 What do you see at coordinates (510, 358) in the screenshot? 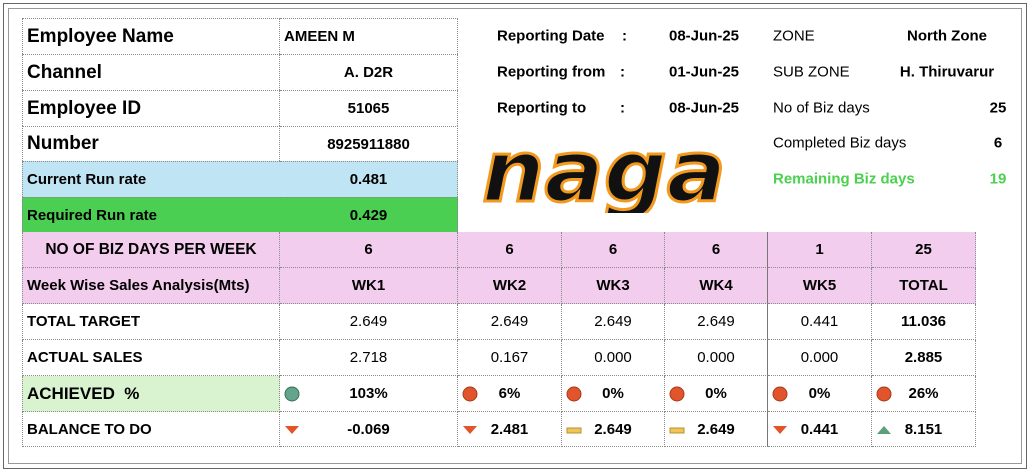
I see `cell-value: 0.167` at bounding box center [510, 358].